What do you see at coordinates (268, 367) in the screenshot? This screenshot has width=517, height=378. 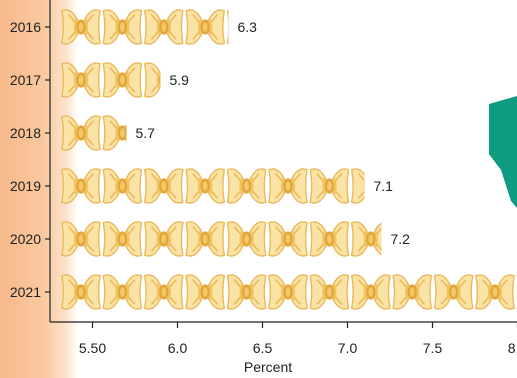 I see `x-axis-title: Percent` at bounding box center [268, 367].